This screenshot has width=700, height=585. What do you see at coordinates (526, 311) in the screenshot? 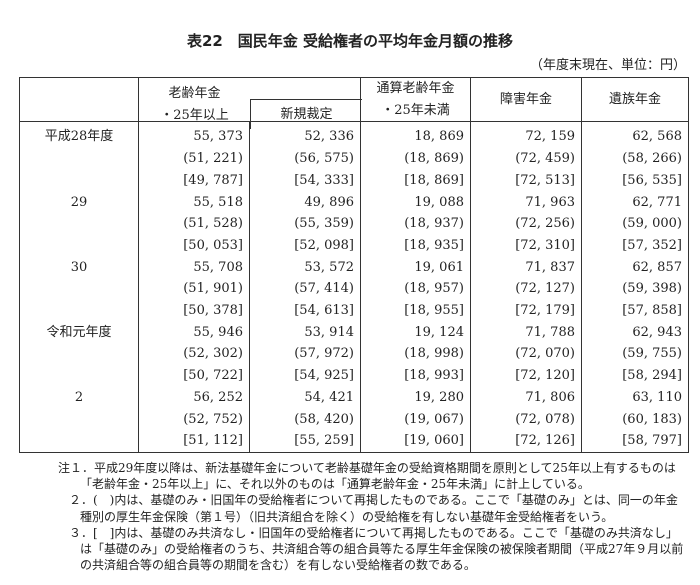
I see `value-cell: [72, 179]` at bounding box center [526, 311].